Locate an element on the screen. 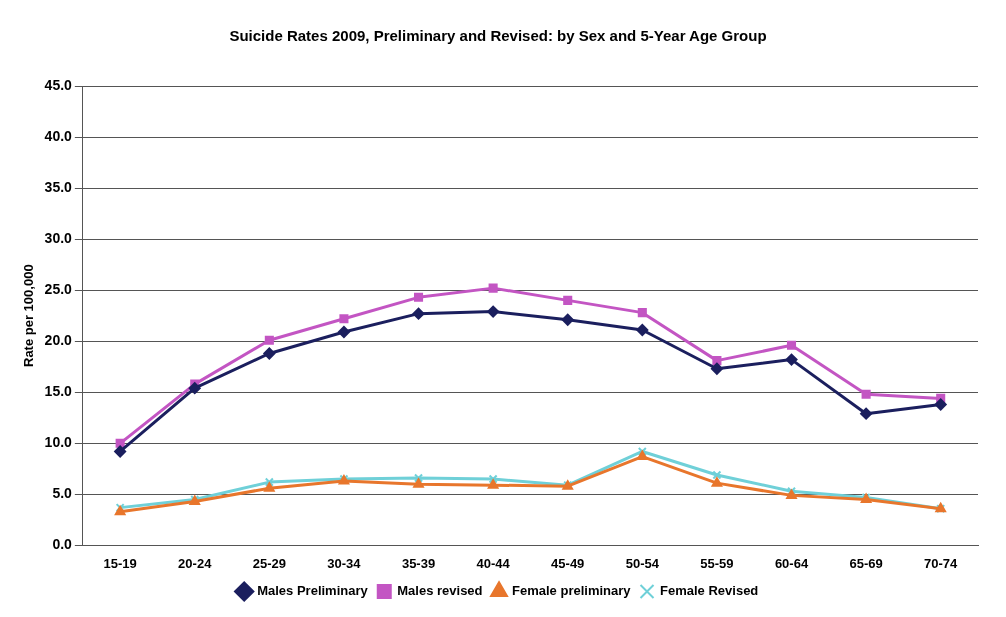 This screenshot has height=617, width=1006. x-tick-label: 55-59 is located at coordinates (717, 563).